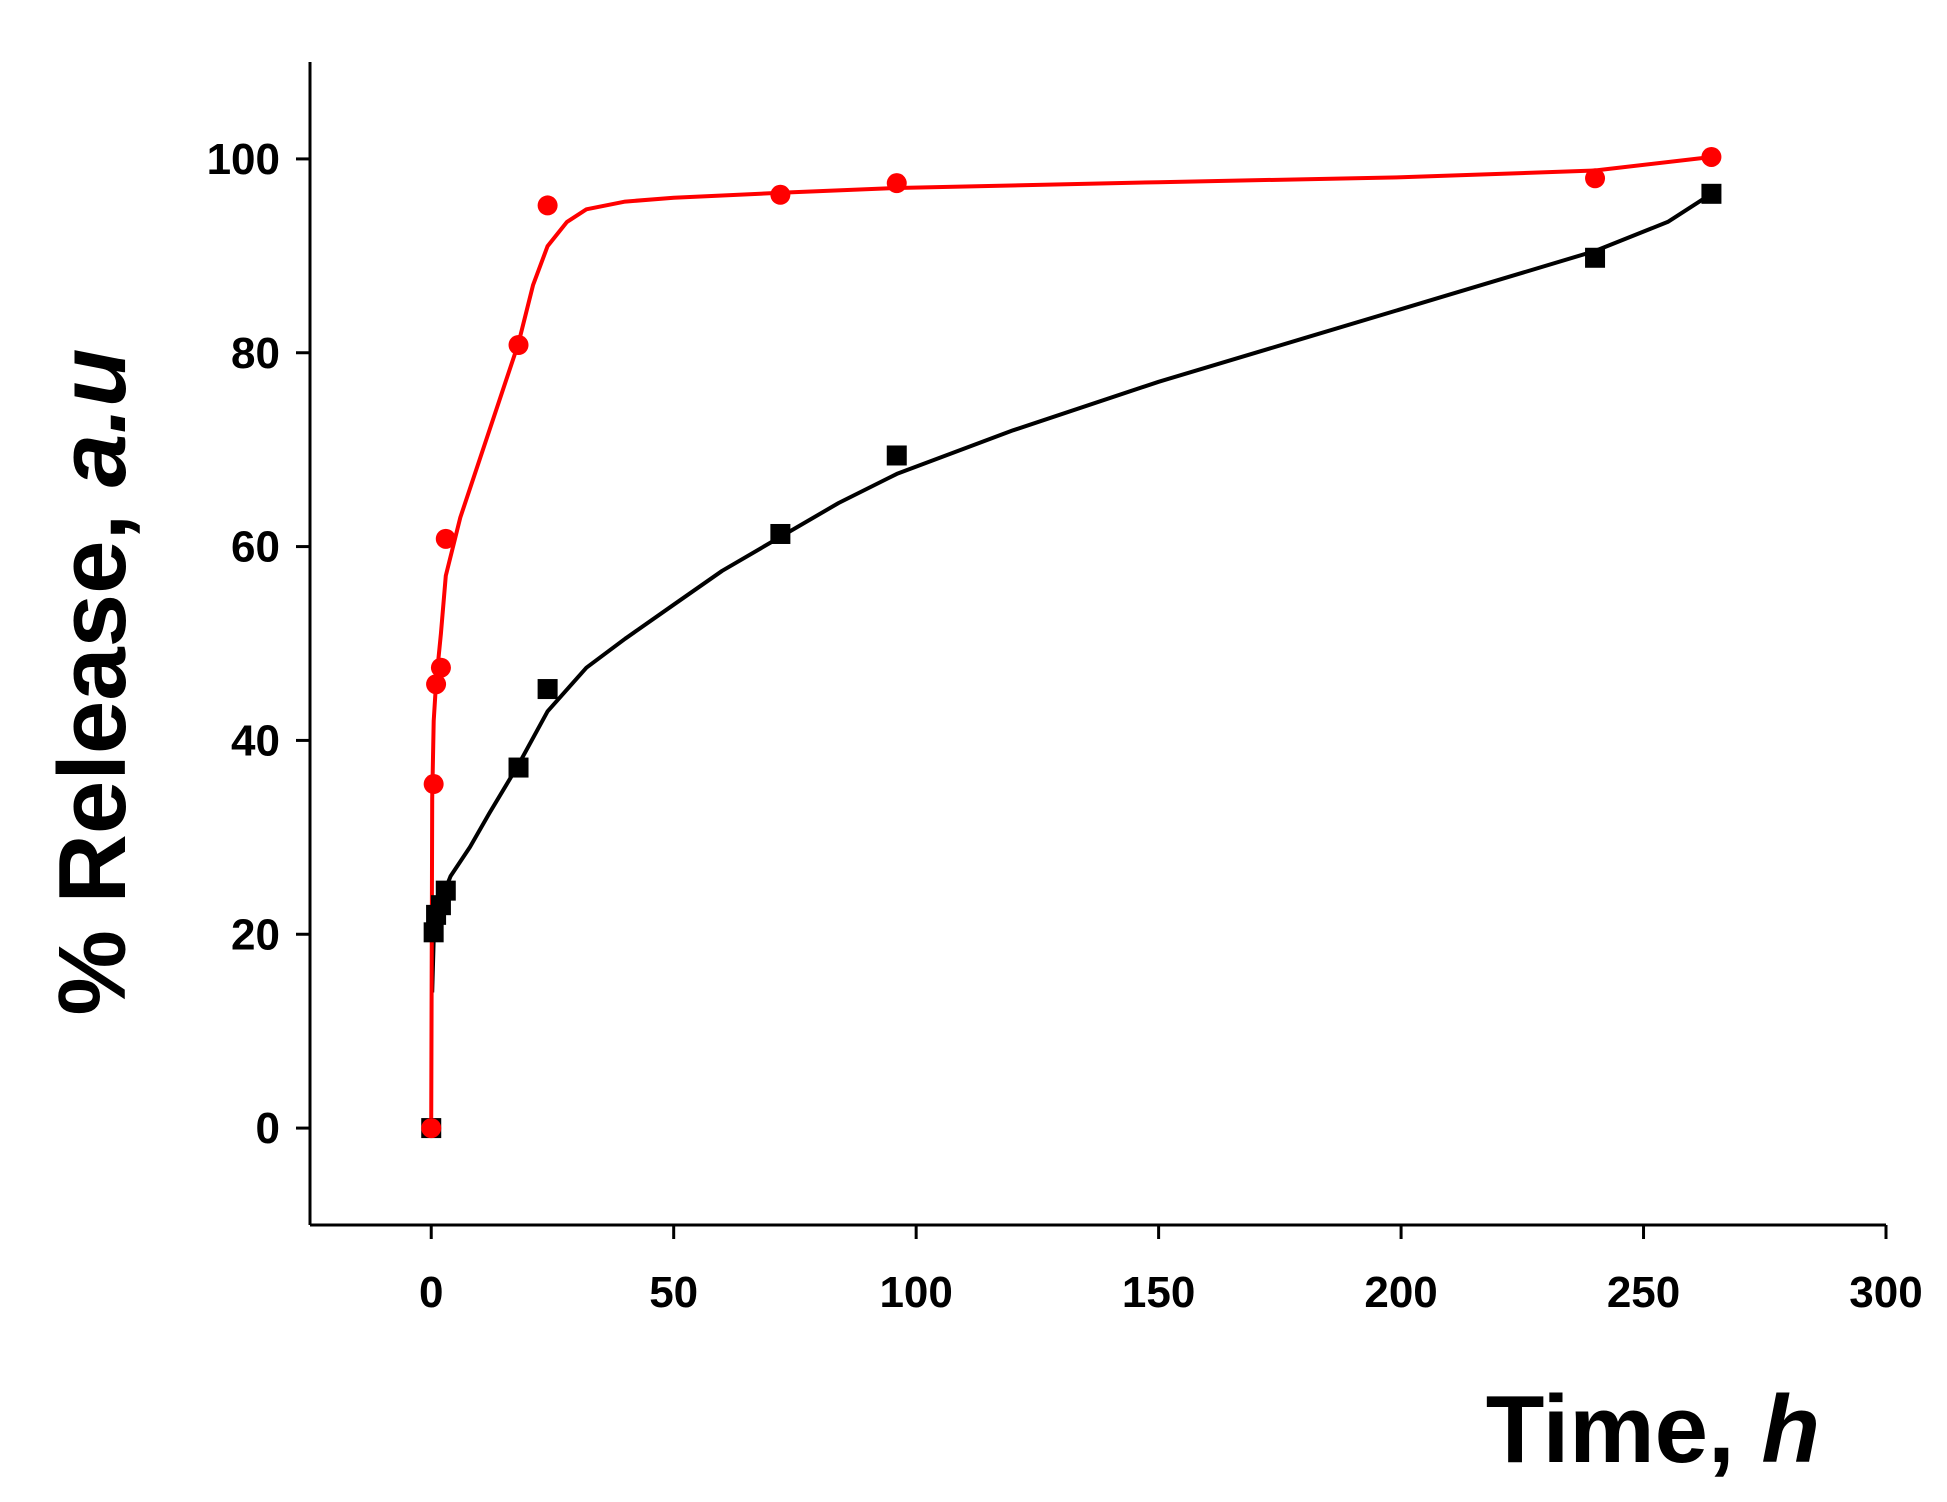 Image resolution: width=1947 pixels, height=1502 pixels. What do you see at coordinates (1400, 1292) in the screenshot?
I see `x-tick-label: 200` at bounding box center [1400, 1292].